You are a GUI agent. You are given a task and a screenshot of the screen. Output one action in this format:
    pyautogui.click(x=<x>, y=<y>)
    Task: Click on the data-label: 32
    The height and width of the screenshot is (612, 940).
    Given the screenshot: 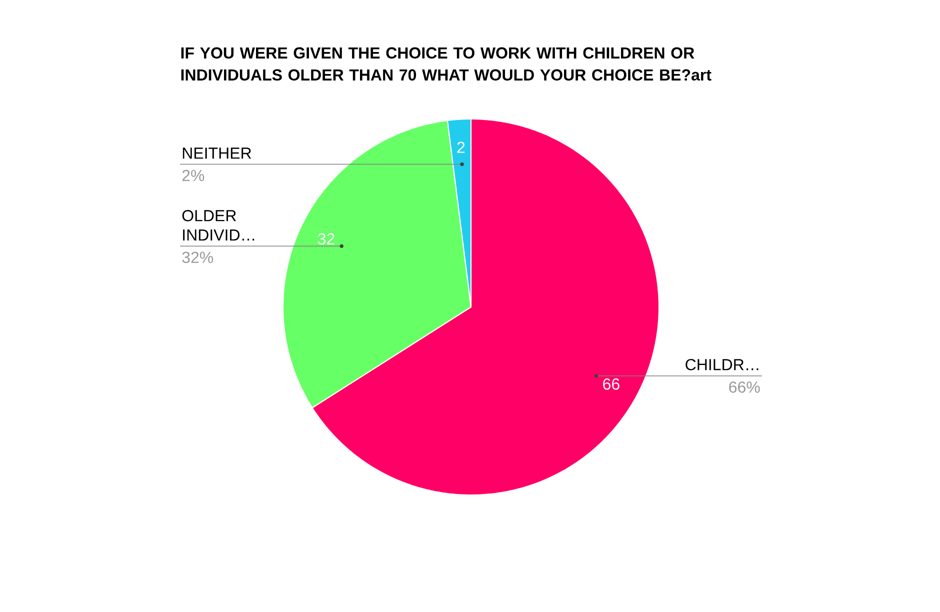 What is the action you would take?
    pyautogui.click(x=326, y=239)
    